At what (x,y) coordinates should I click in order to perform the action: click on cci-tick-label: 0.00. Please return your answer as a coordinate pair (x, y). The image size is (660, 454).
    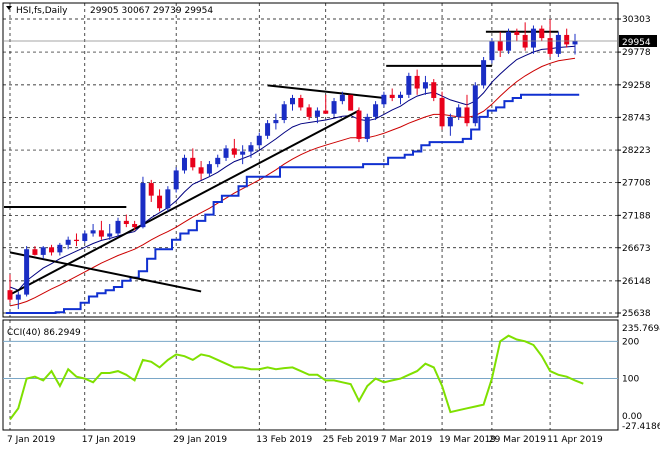
    Looking at the image, I should click on (632, 417).